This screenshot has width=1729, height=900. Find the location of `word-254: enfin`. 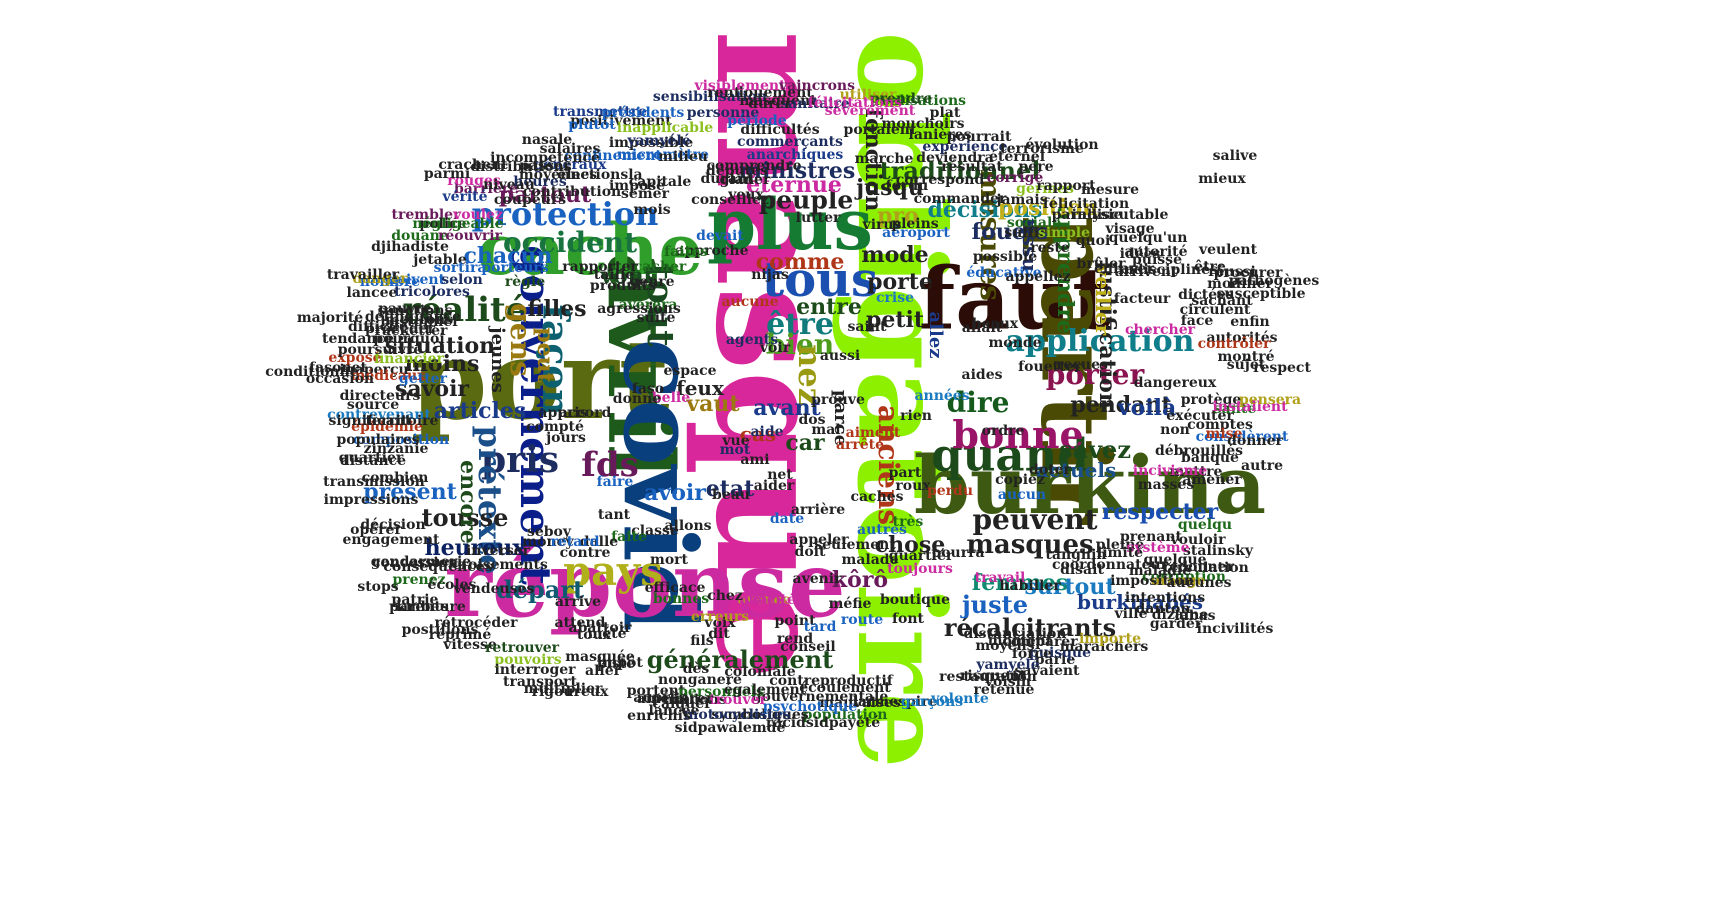

word-254: enfin is located at coordinates (1250, 322).